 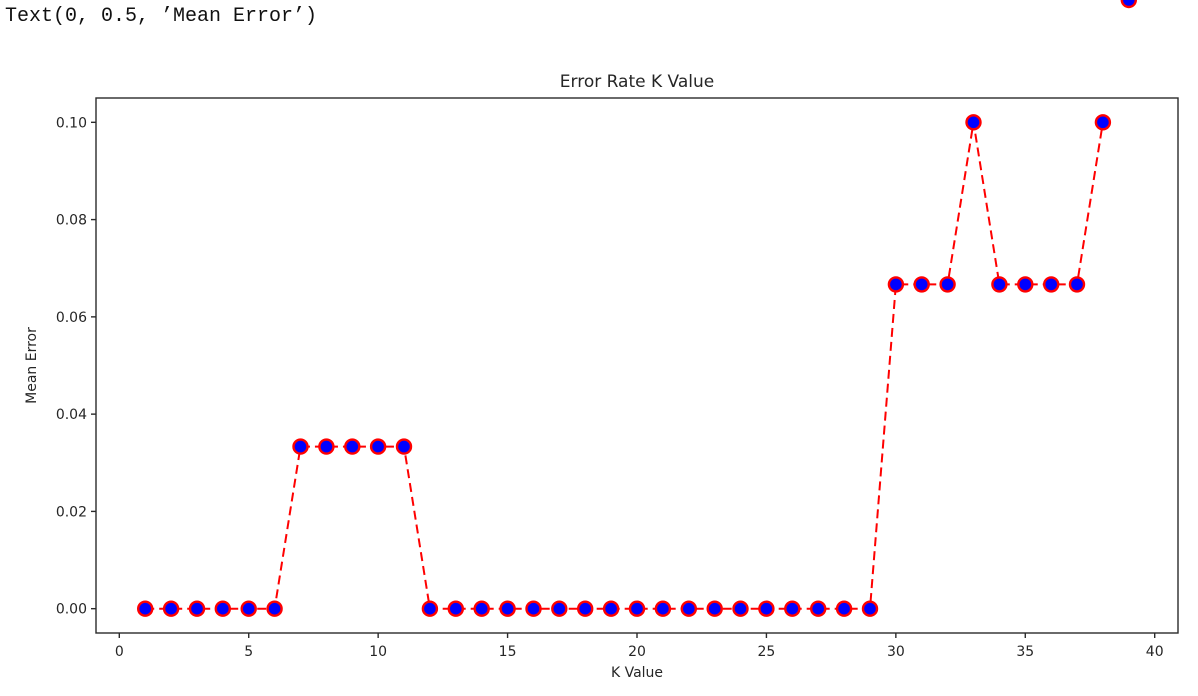 What do you see at coordinates (71, 512) in the screenshot?
I see `y-tick-label: 0.02` at bounding box center [71, 512].